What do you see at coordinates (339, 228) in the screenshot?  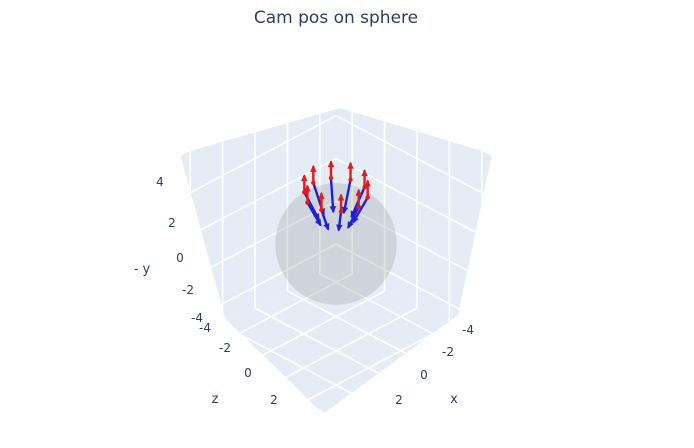 I see `camera-1-forward-arrow-head` at bounding box center [339, 228].